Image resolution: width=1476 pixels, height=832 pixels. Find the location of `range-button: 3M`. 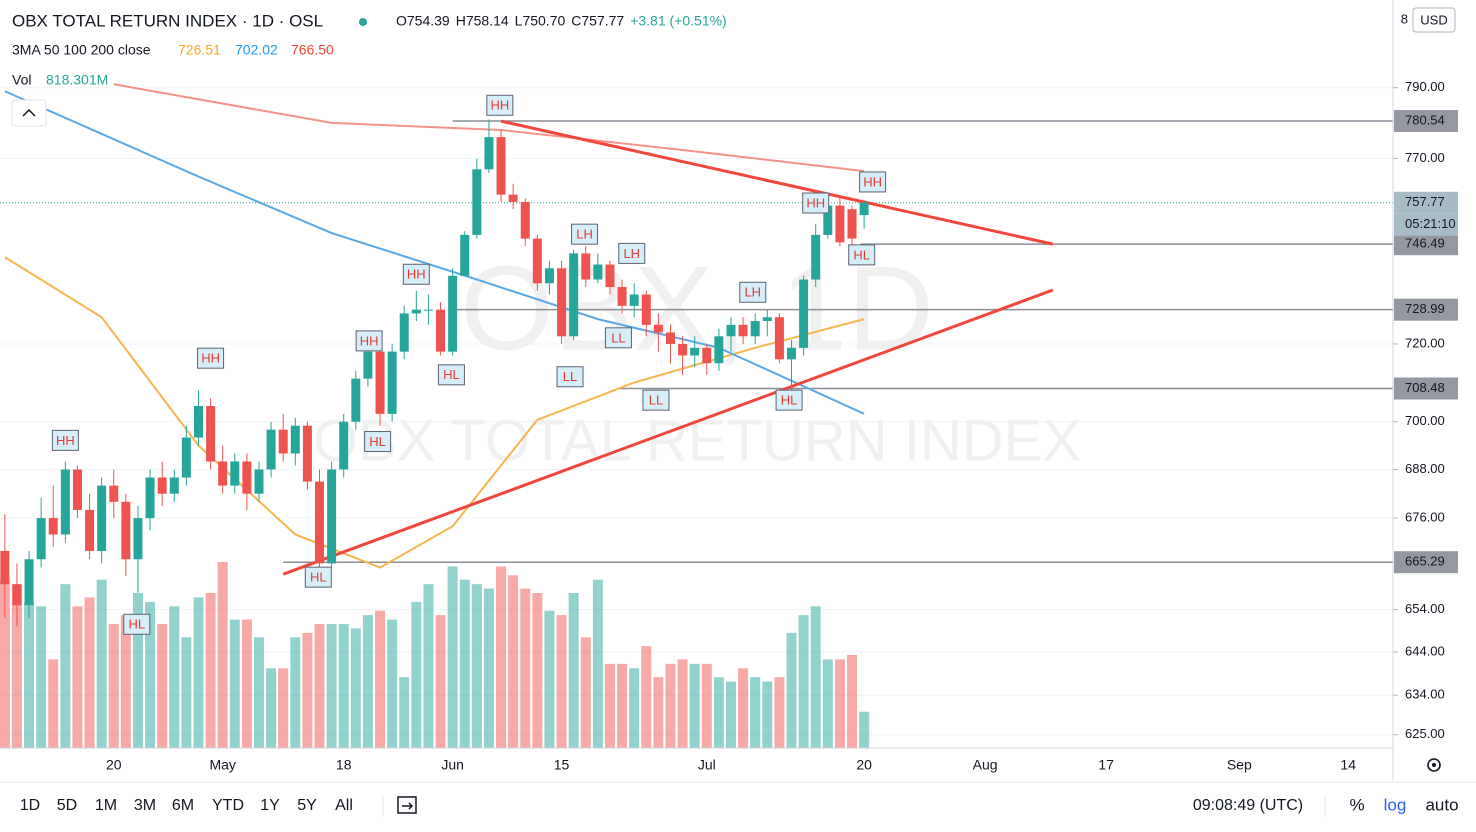

range-button: 3M is located at coordinates (145, 805).